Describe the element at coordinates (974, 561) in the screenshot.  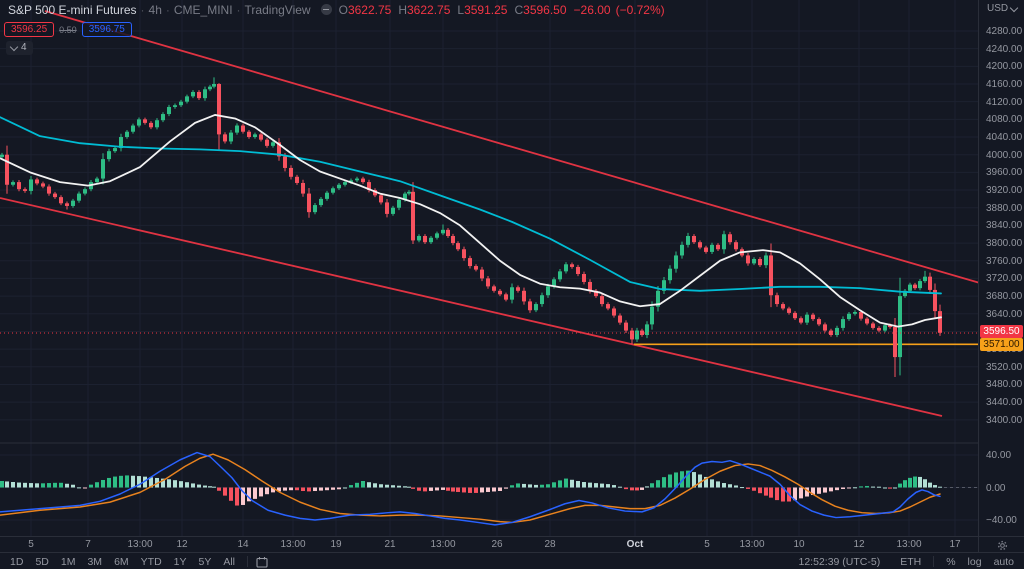
I see `log-scale-button: log` at that location.